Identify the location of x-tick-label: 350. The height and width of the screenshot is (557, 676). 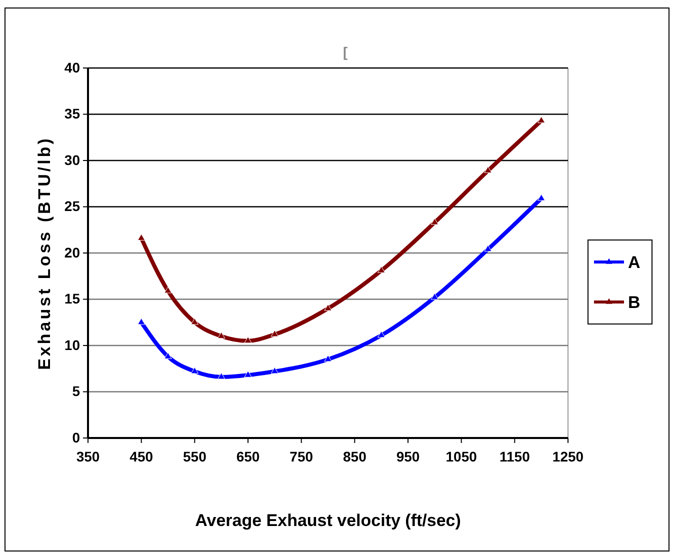
(88, 456).